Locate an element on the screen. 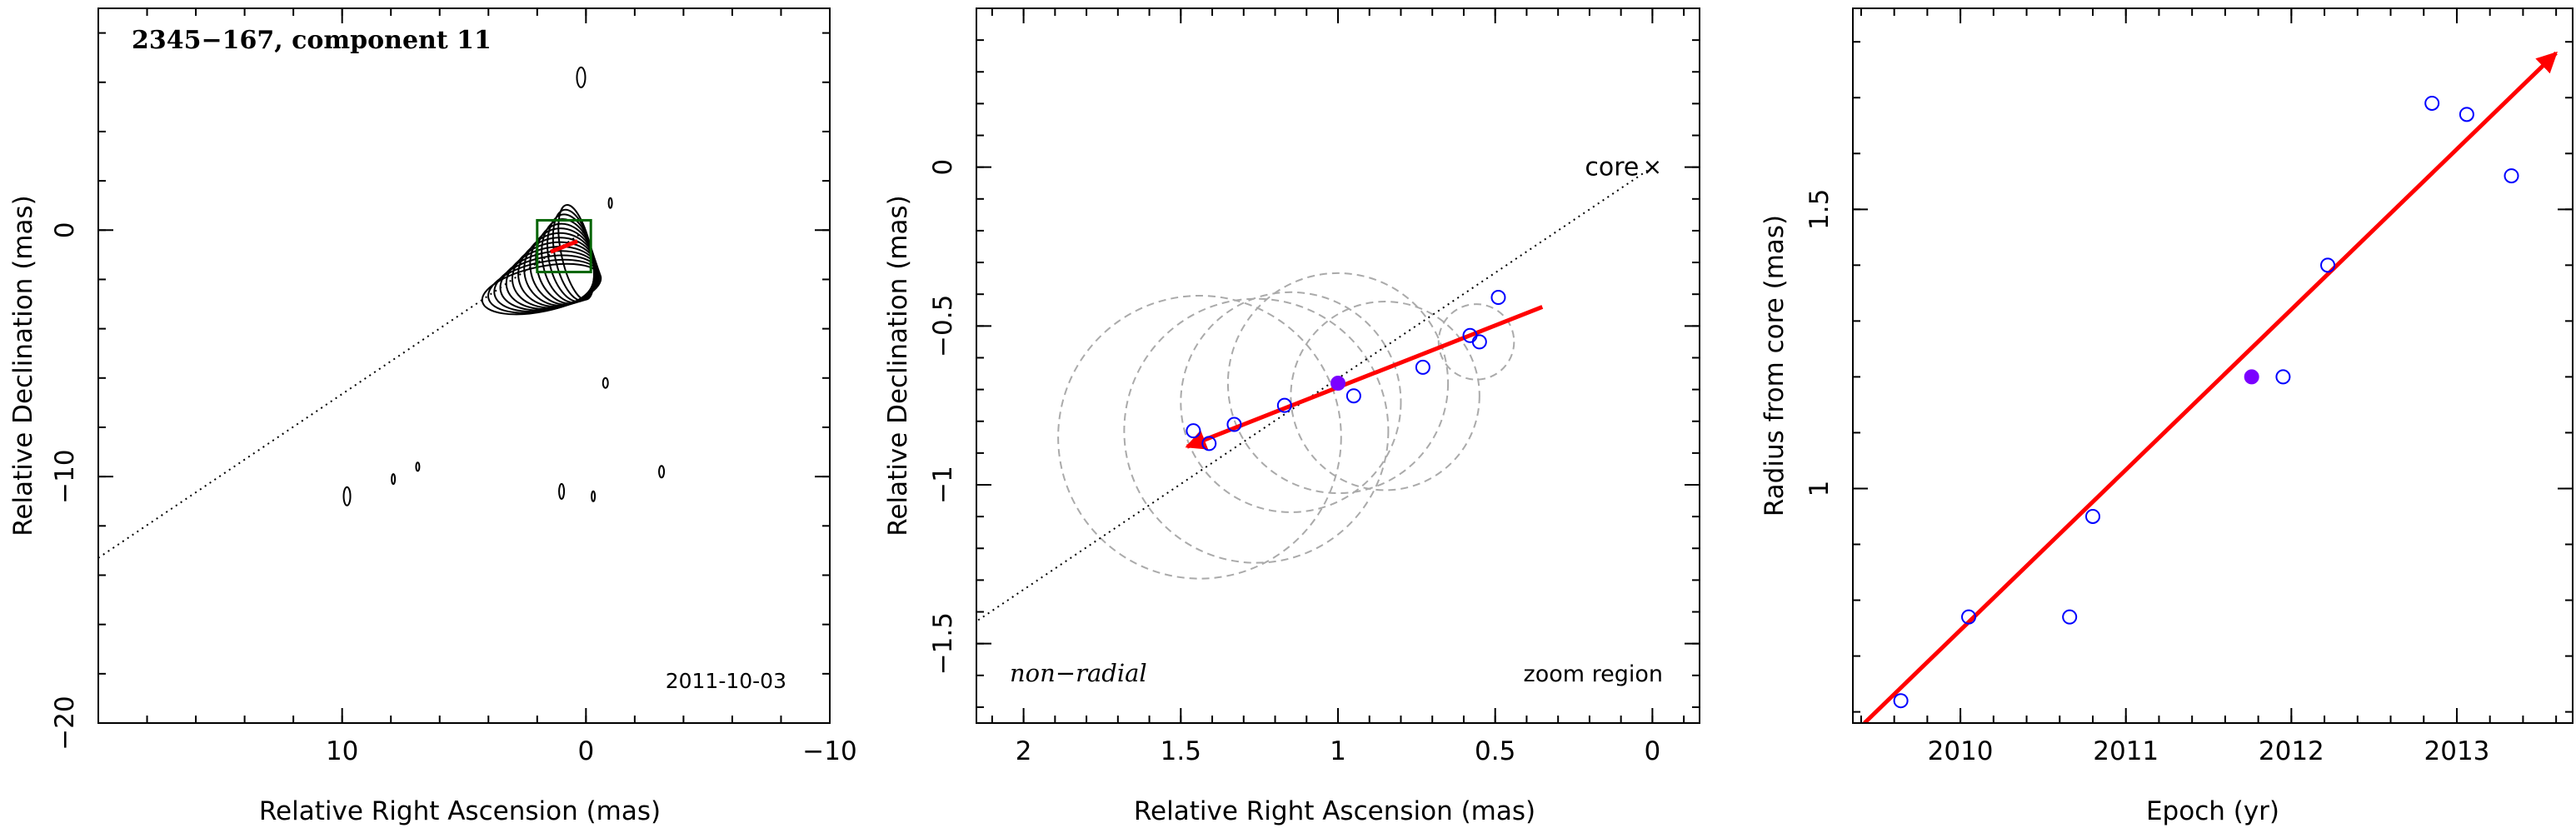  p1-x-tick-label: −10 is located at coordinates (829, 751).